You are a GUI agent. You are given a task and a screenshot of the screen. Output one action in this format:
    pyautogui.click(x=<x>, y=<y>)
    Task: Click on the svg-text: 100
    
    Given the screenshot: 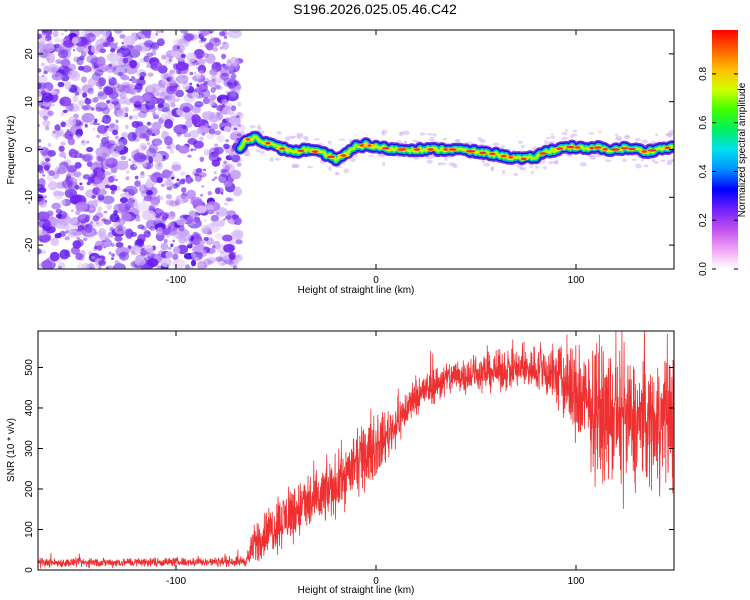 What is the action you would take?
    pyautogui.click(x=29, y=529)
    